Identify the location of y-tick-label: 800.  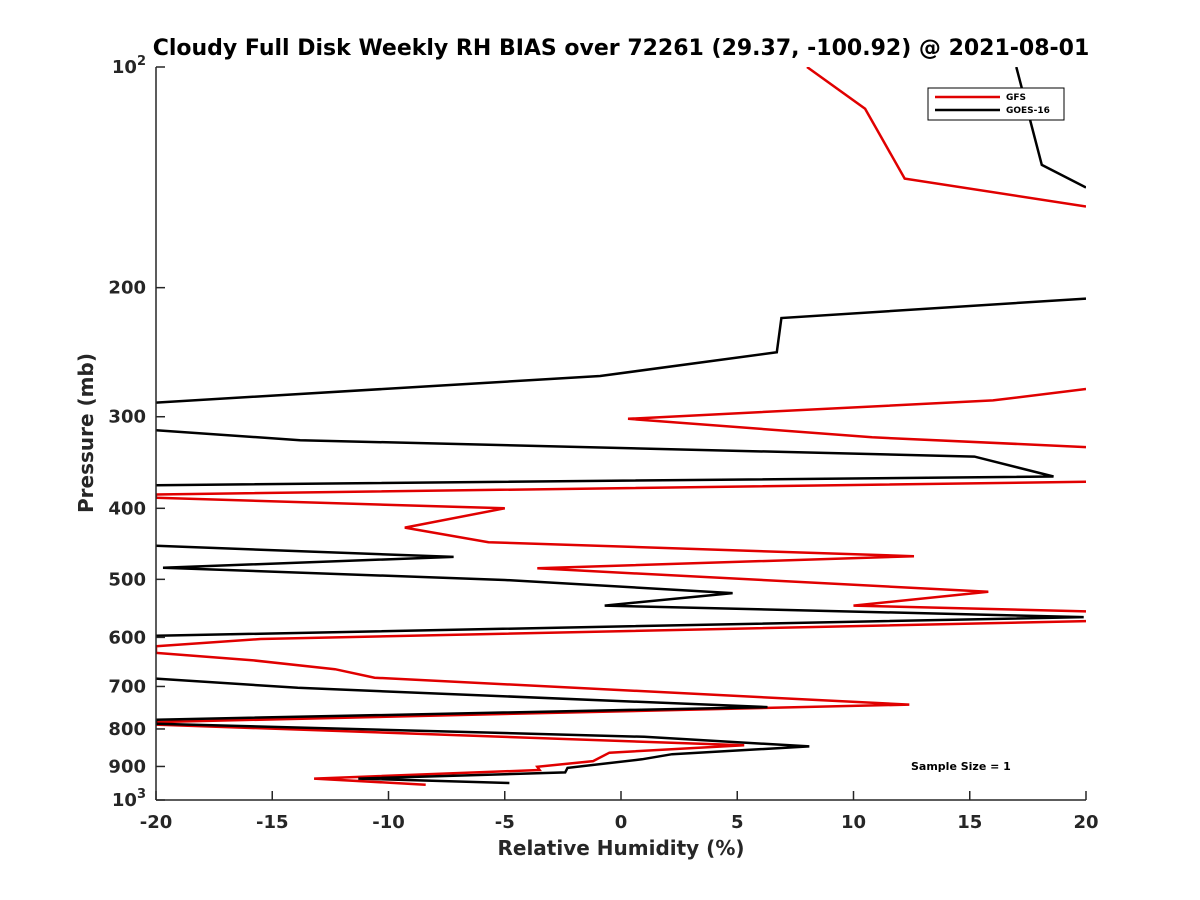
(127, 729).